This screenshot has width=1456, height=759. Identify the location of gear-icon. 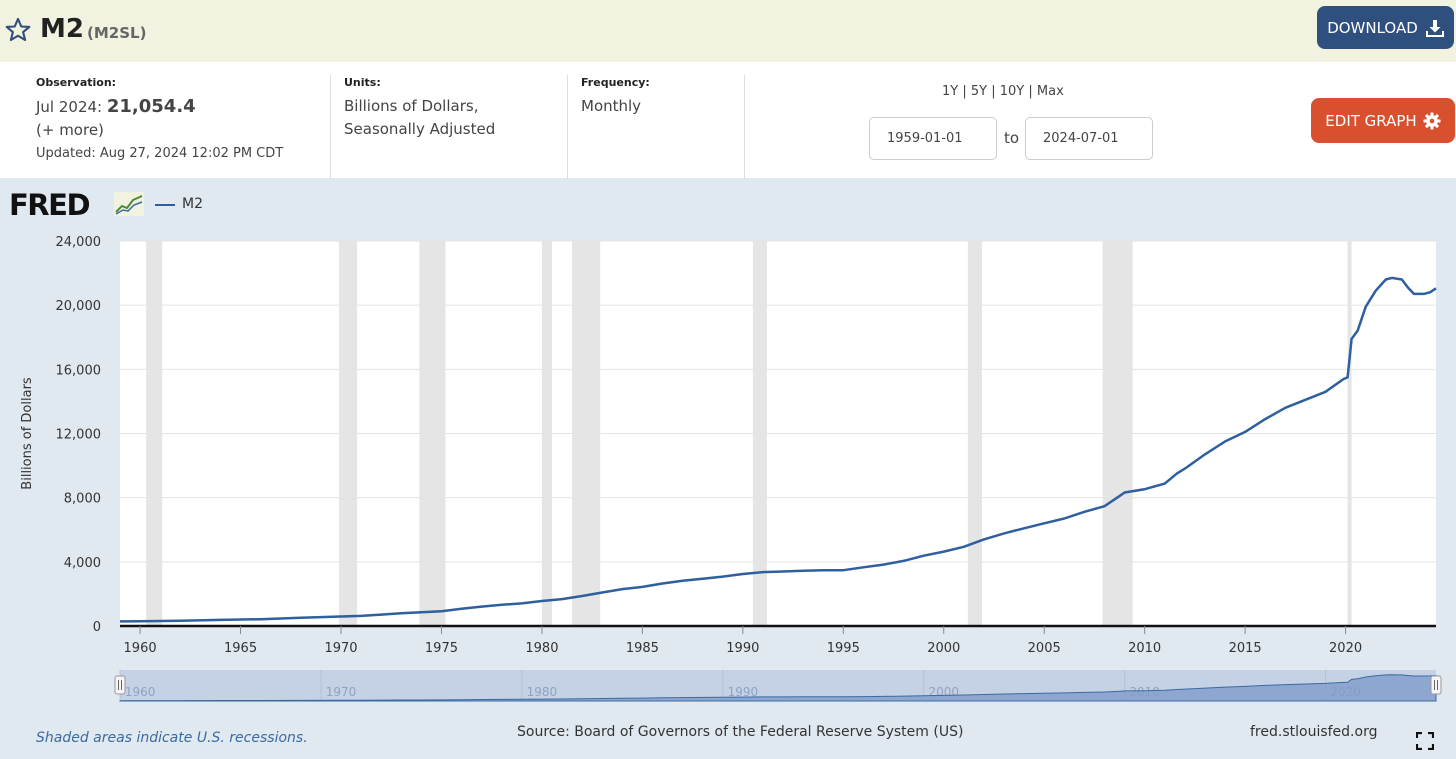
(1432, 120).